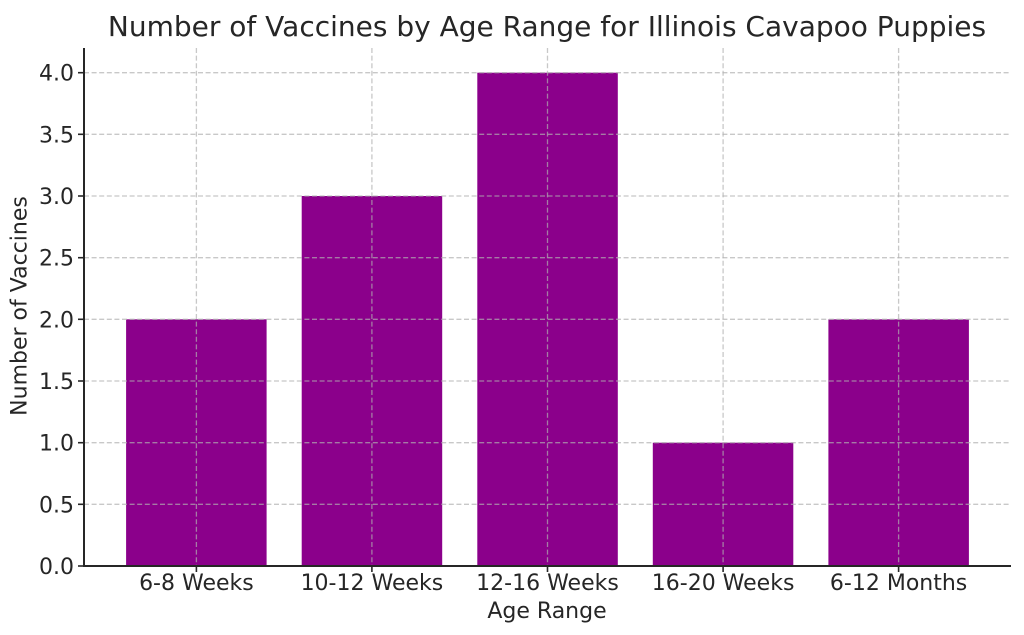 The width and height of the screenshot is (1024, 635). I want to click on x-tick-label: 6-8 Weeks, so click(196, 583).